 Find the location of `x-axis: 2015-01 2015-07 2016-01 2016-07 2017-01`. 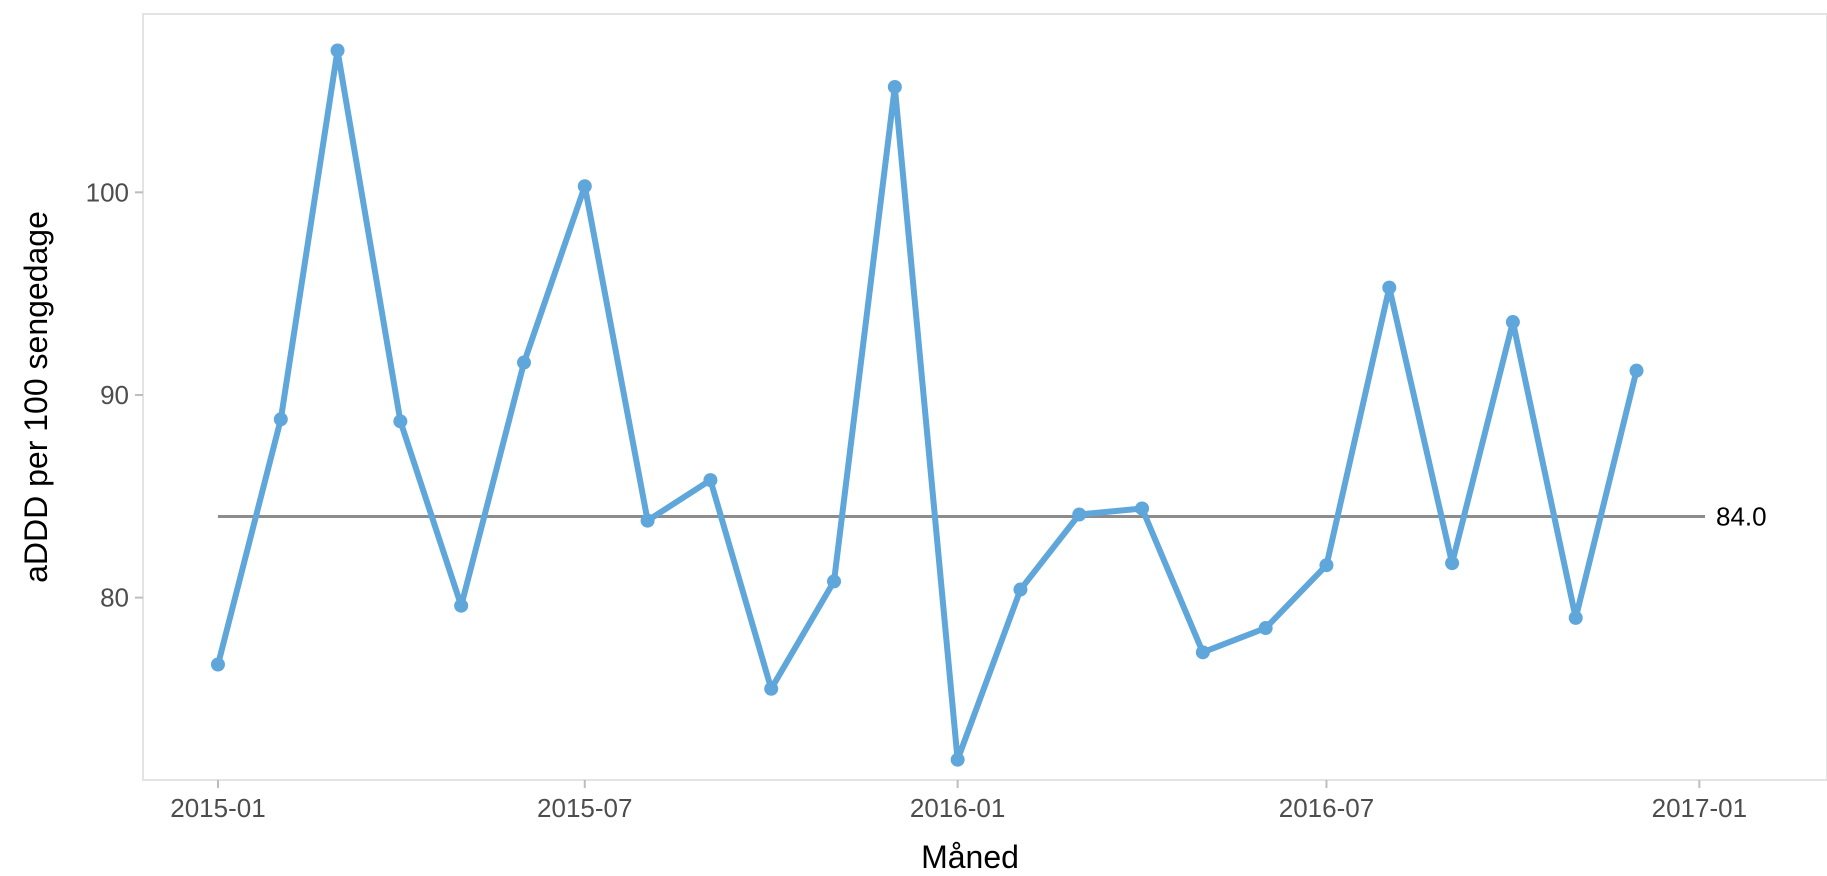

x-axis: 2015-01 2015-07 2016-01 2016-07 2017-01 is located at coordinates (958, 801).